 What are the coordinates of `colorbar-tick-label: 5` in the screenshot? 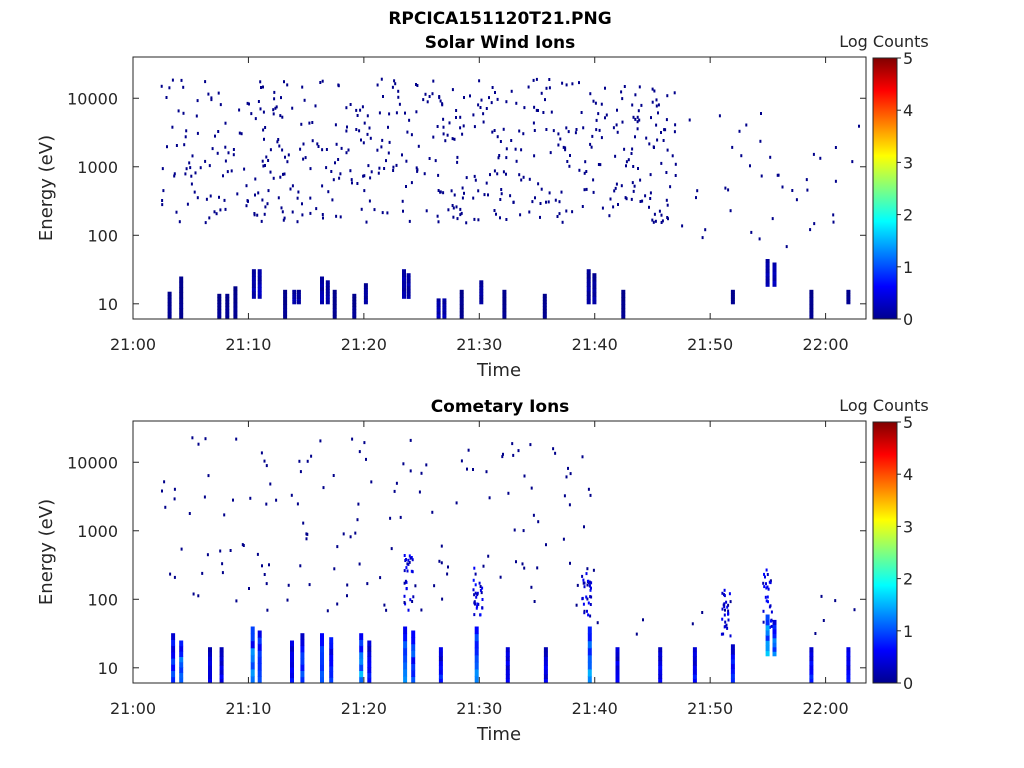 It's located at (908, 58).